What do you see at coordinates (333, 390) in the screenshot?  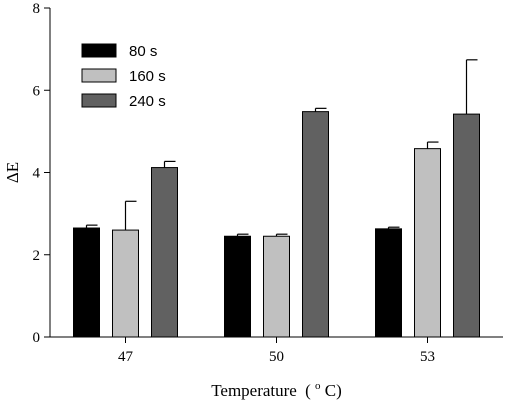 I see `x-axis-unit: C)` at bounding box center [333, 390].